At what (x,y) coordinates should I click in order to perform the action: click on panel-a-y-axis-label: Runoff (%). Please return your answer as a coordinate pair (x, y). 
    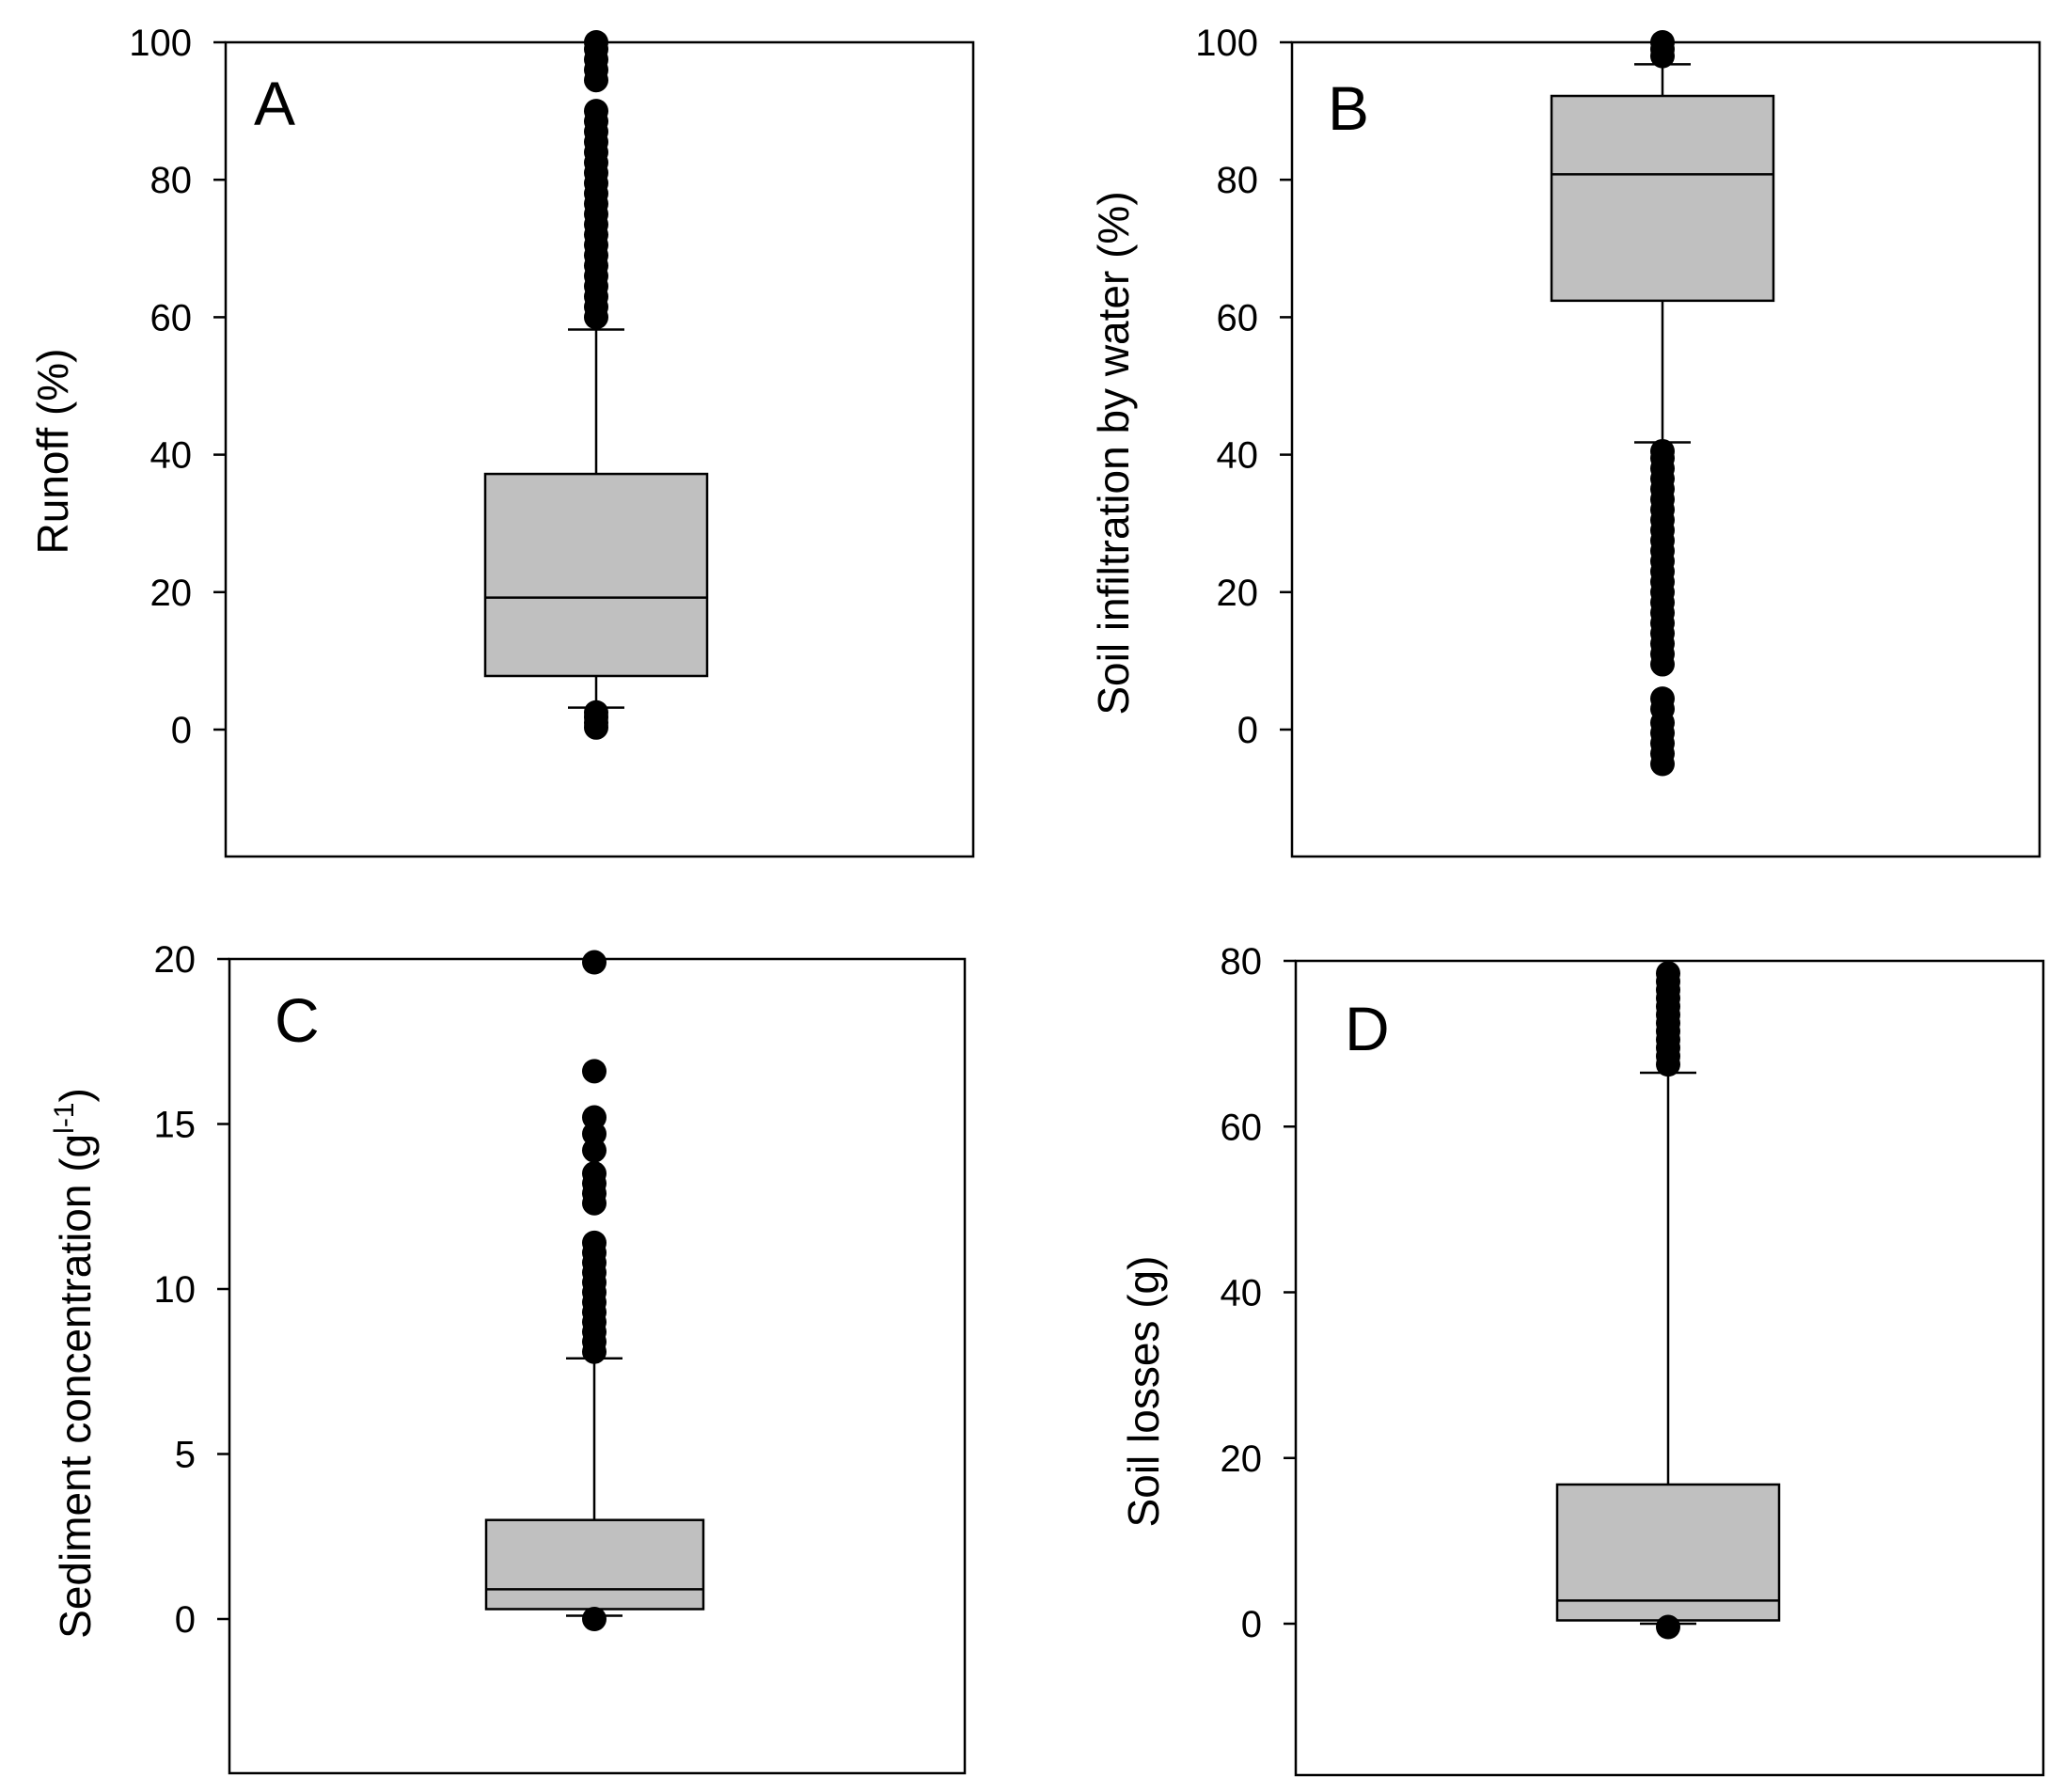
    Looking at the image, I should click on (52, 451).